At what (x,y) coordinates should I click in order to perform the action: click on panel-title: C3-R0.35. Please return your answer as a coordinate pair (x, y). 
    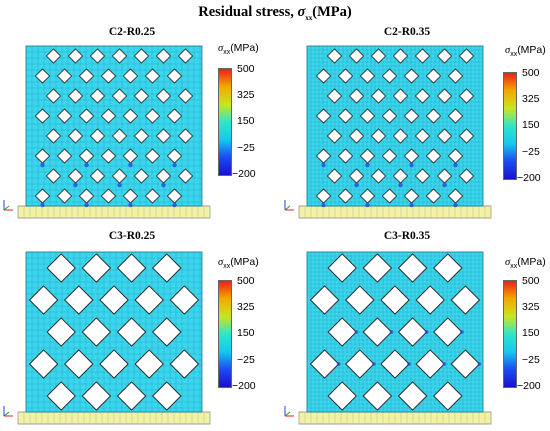
    Looking at the image, I should click on (407, 236).